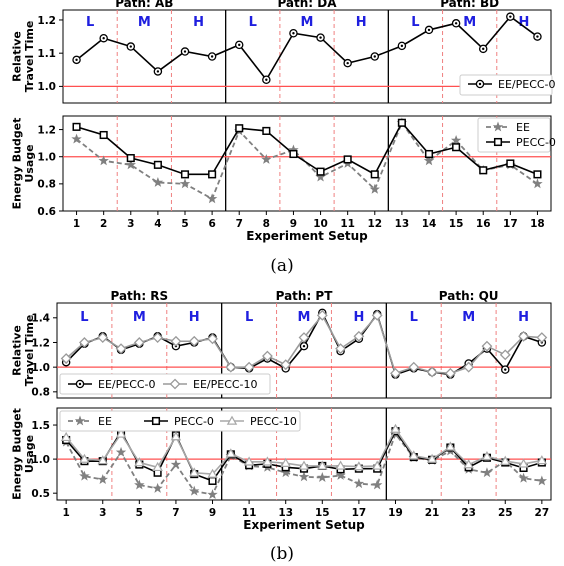  What do you see at coordinates (139, 317) in the screenshot?
I see `b1-zone-label: M` at bounding box center [139, 317].